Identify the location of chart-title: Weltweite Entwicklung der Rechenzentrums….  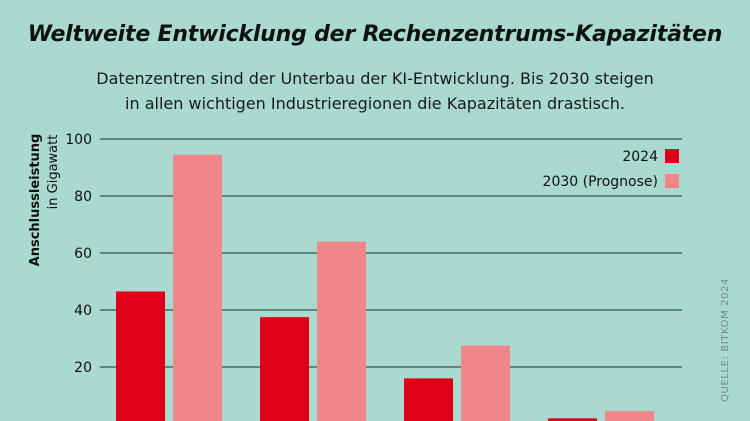
(375, 34).